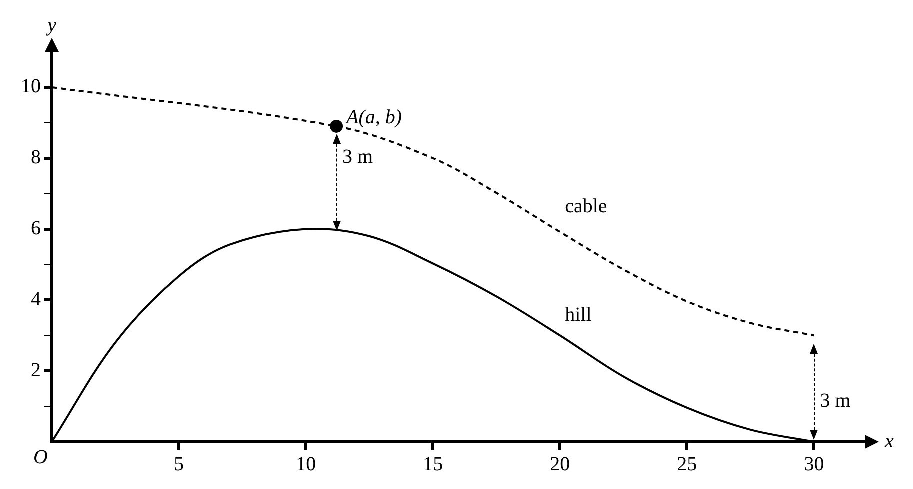  I want to click on y-axis-title: y, so click(51, 25).